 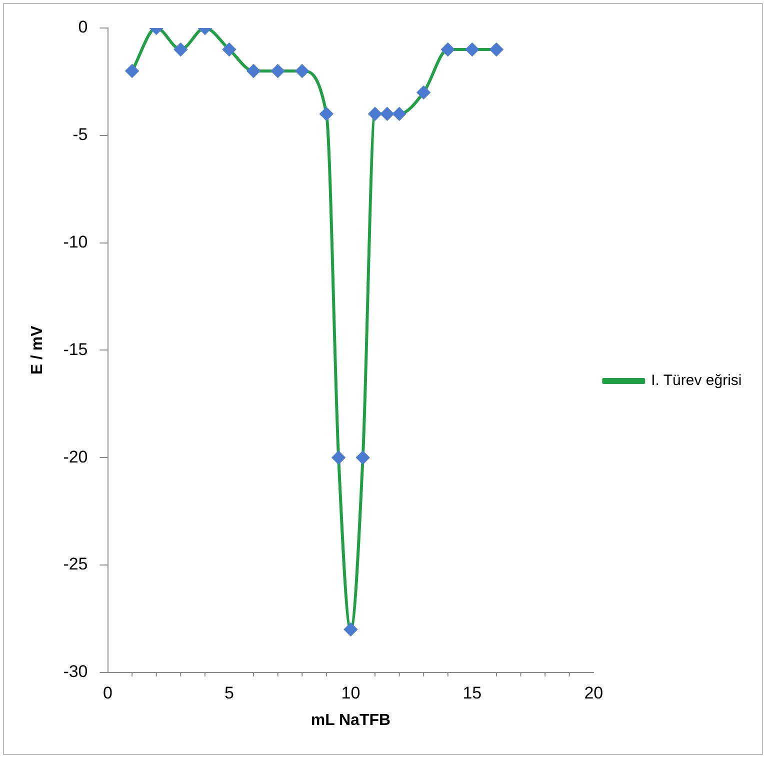 What do you see at coordinates (80, 134) in the screenshot?
I see `y-tick-label: -5` at bounding box center [80, 134].